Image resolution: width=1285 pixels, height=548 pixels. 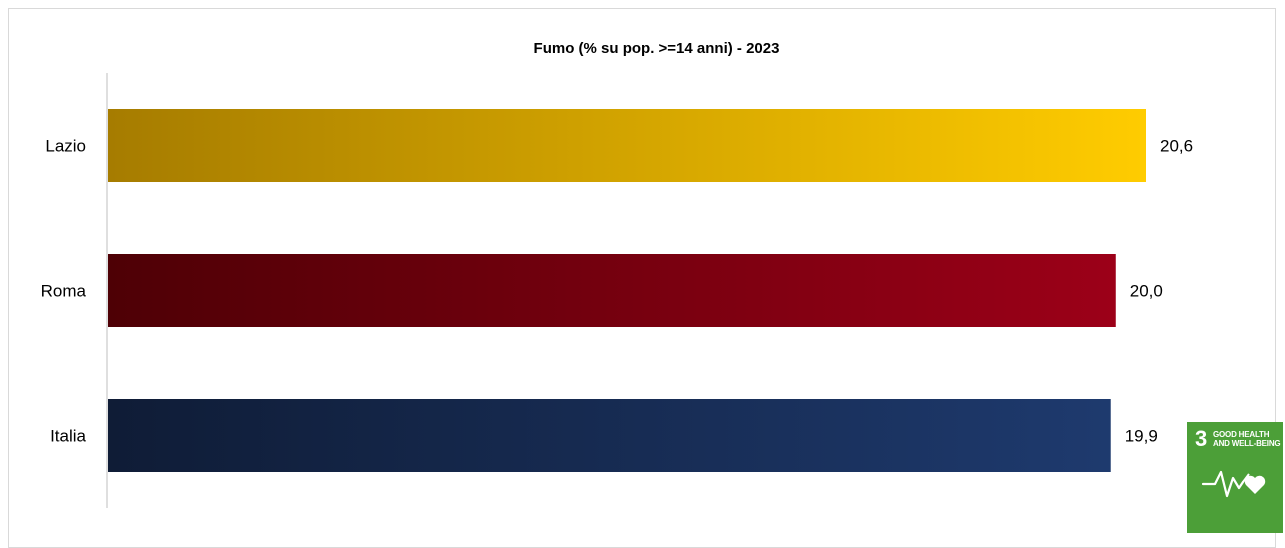 What do you see at coordinates (656, 48) in the screenshot?
I see `chart-title: Fumo (% su pop. >=14 anni) - 2023` at bounding box center [656, 48].